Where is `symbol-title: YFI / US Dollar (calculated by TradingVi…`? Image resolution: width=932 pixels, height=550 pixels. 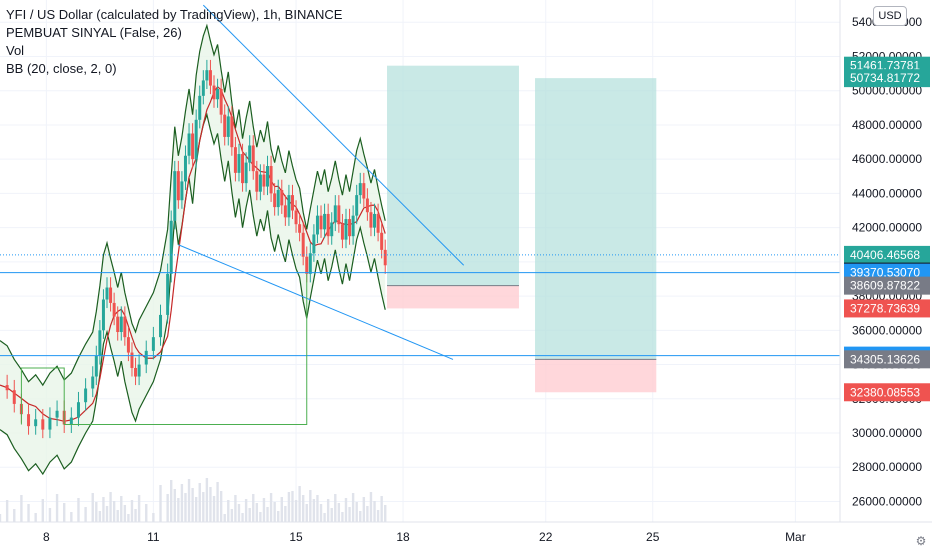 symbol-title: YFI / US Dollar (calculated by TradingVi… is located at coordinates (174, 14).